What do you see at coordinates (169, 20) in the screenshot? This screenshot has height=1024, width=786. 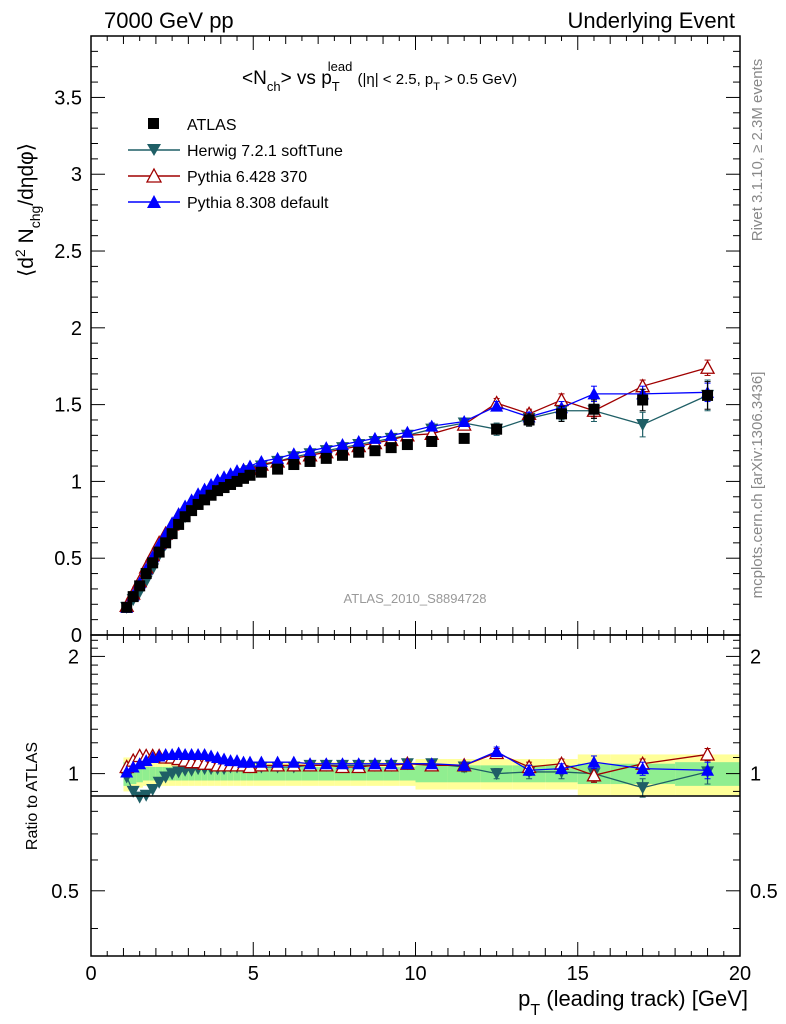 I see `header-left: 7000 GeV pp` at bounding box center [169, 20].